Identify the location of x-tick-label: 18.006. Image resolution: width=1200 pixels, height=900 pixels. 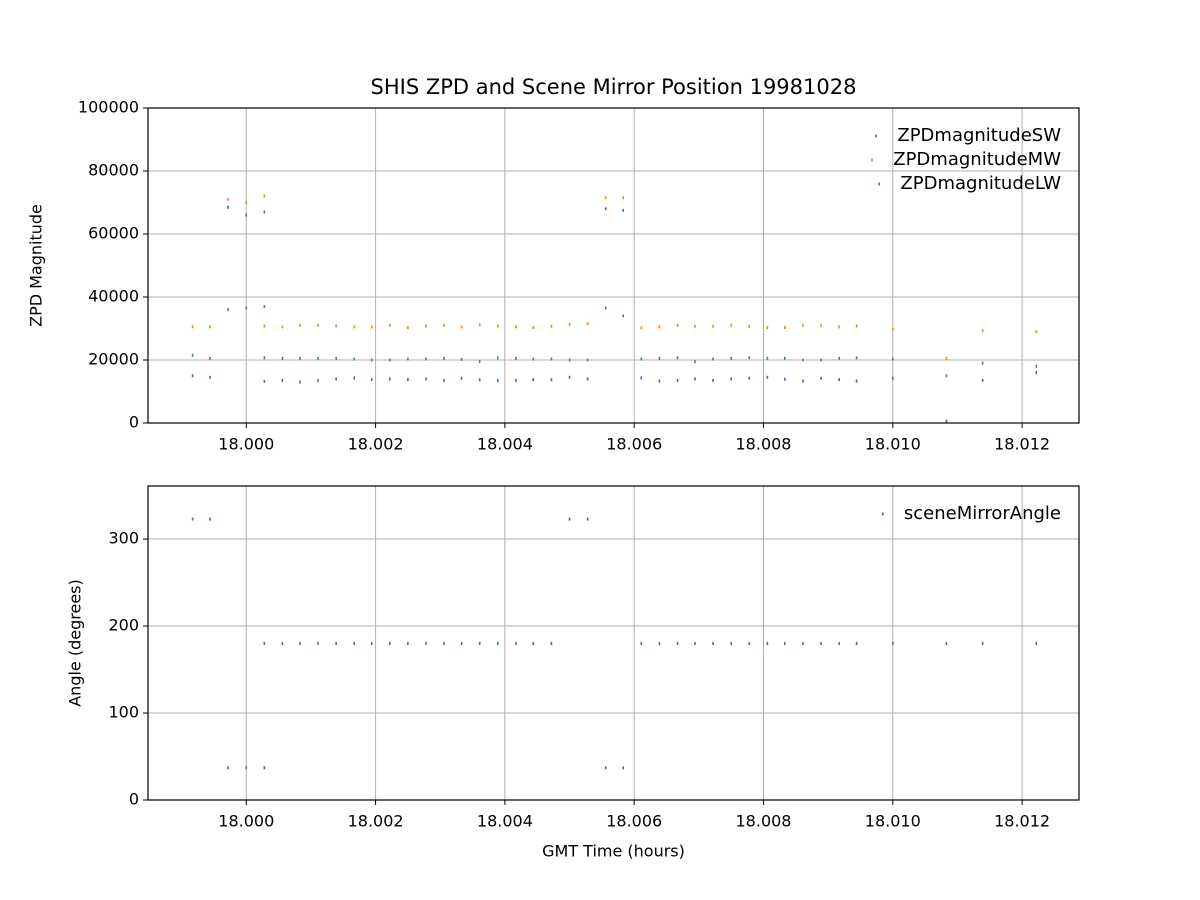
(634, 821).